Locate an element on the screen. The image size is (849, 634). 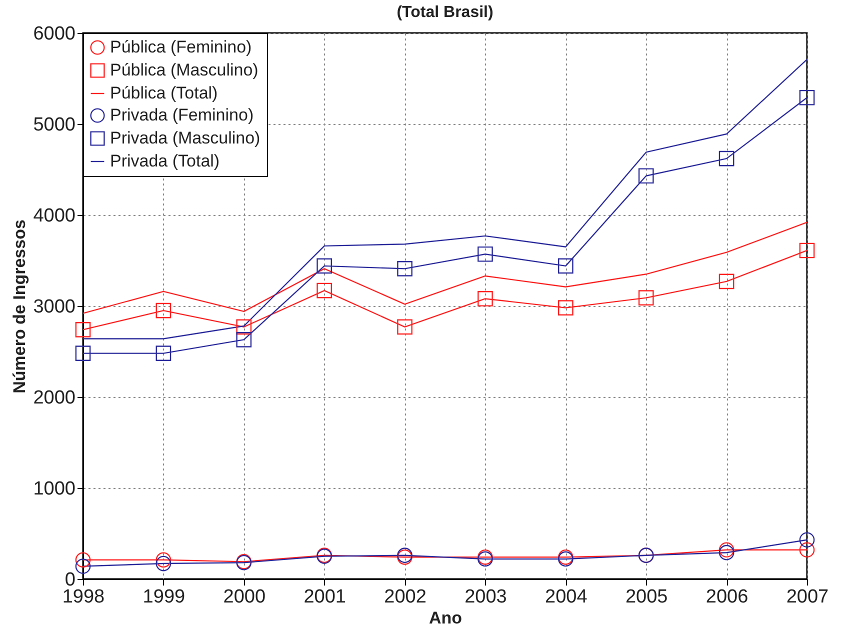
y-tick-label: 6000 is located at coordinates (54, 34).